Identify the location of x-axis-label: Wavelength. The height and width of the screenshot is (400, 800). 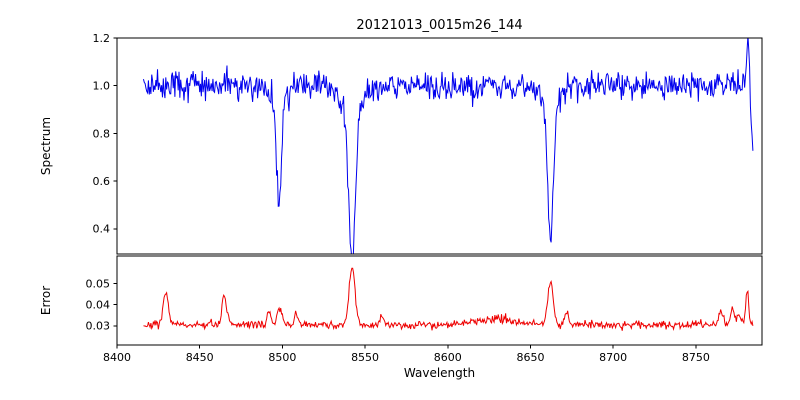
(439, 373).